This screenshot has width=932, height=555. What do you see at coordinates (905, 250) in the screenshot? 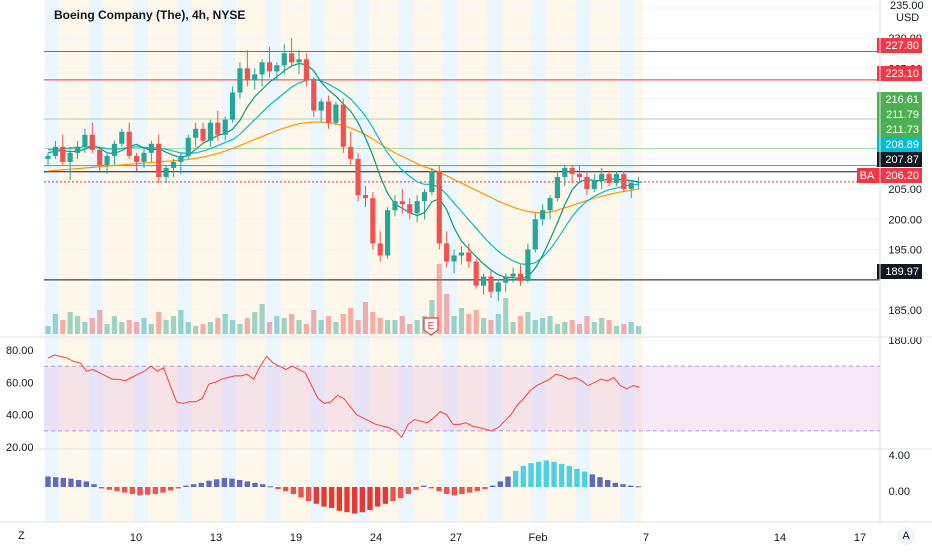
I see `price-tick: 195.00` at bounding box center [905, 250].